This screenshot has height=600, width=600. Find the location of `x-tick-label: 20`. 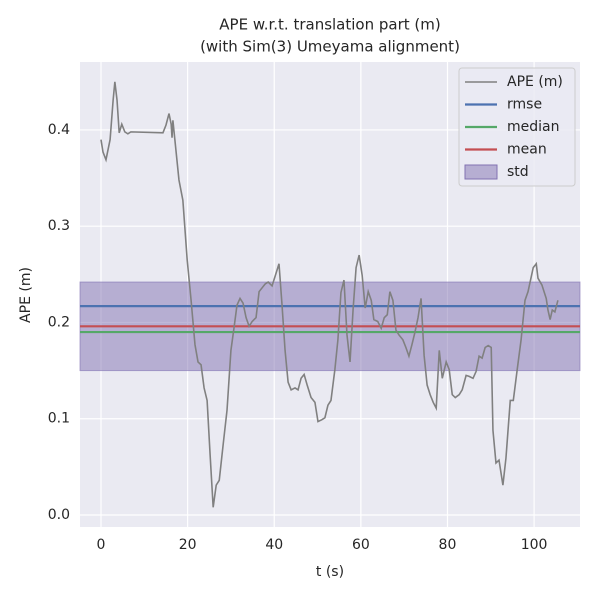

x-tick-label: 20 is located at coordinates (188, 545).